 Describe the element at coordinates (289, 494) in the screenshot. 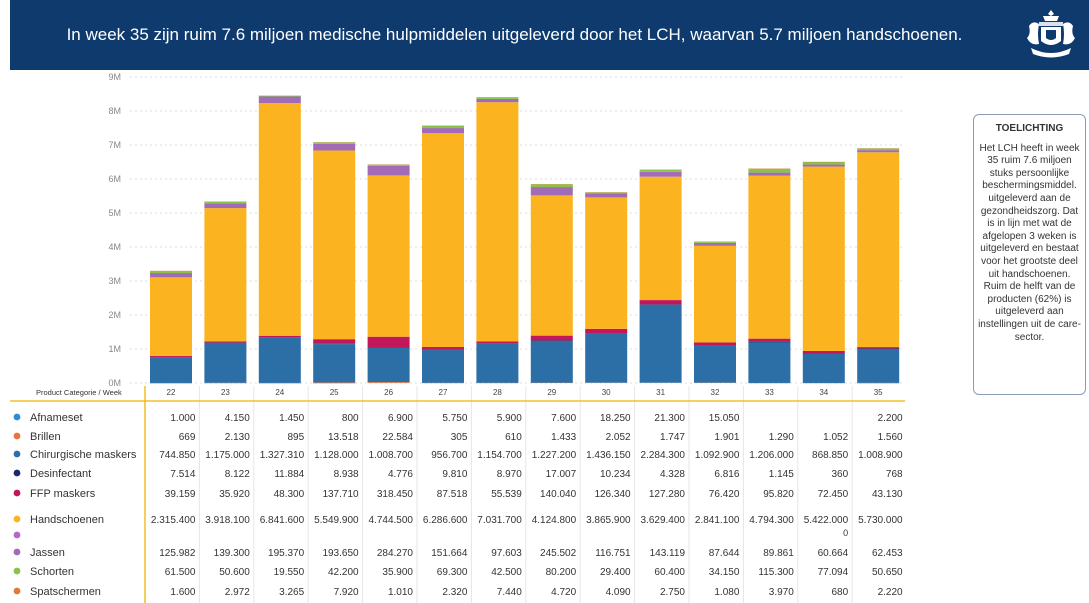

I see `table-cell: 48.300` at that location.